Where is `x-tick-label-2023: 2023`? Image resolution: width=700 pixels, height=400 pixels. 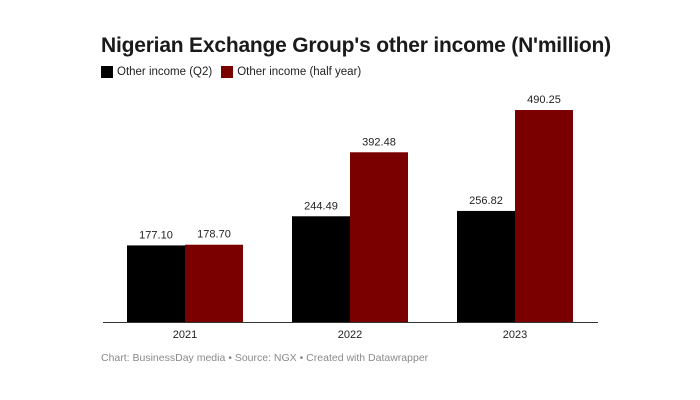 x-tick-label-2023: 2023 is located at coordinates (515, 335).